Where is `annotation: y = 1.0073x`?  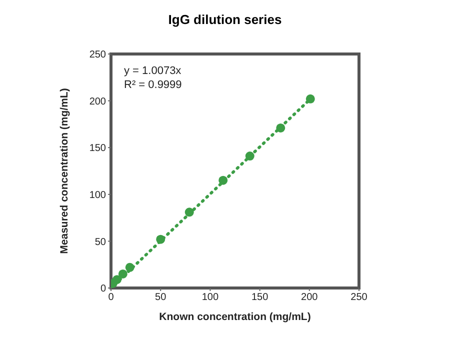 annotation: y = 1.0073x is located at coordinates (153, 71).